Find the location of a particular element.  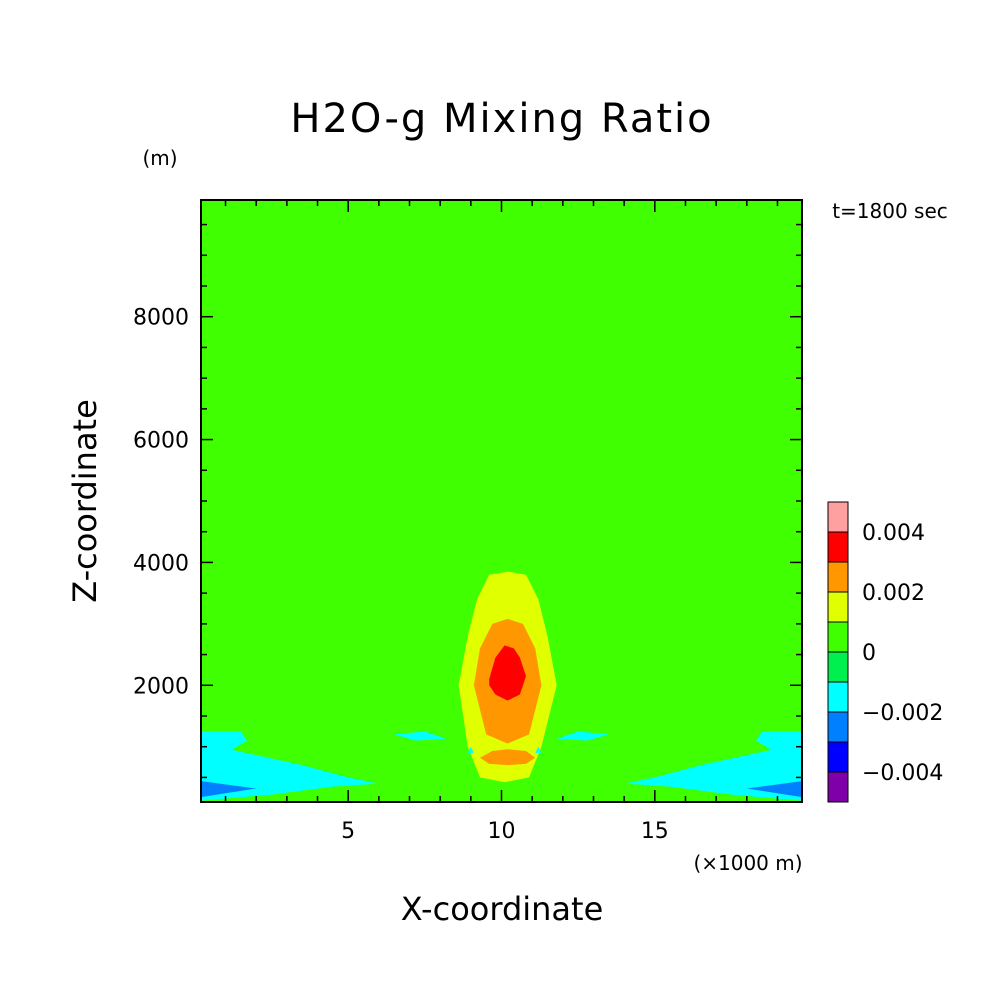

contour-region-left-neg-0.002 is located at coordinates (229, 789).